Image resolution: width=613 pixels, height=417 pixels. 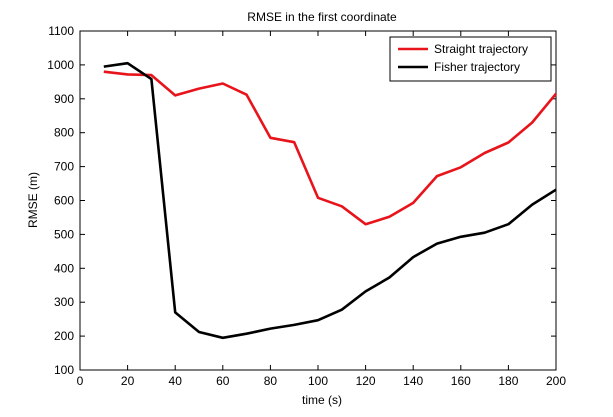 I want to click on x-tick-label: 60, so click(x=223, y=381).